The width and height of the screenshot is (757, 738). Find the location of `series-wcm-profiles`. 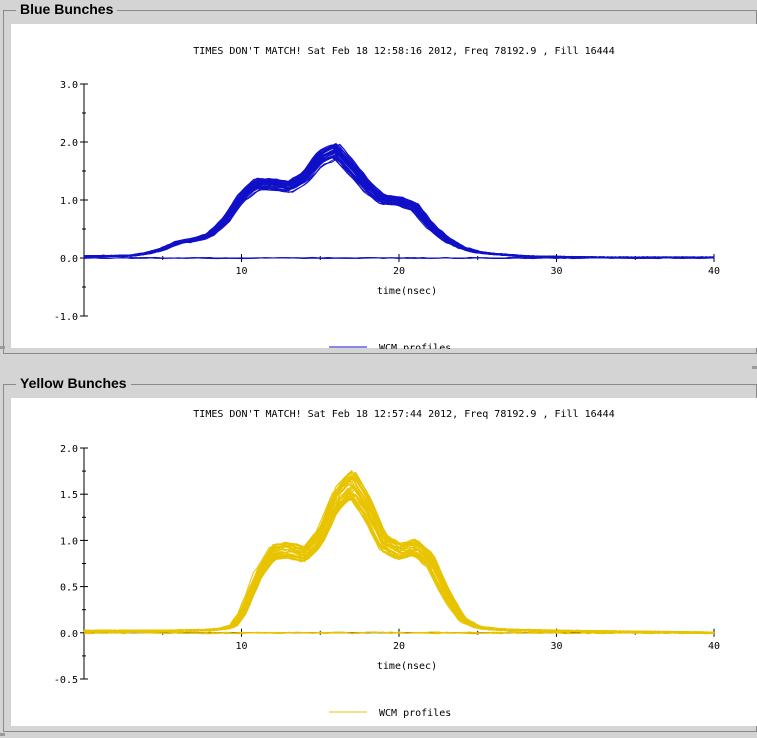

series-wcm-profiles is located at coordinates (399, 201).